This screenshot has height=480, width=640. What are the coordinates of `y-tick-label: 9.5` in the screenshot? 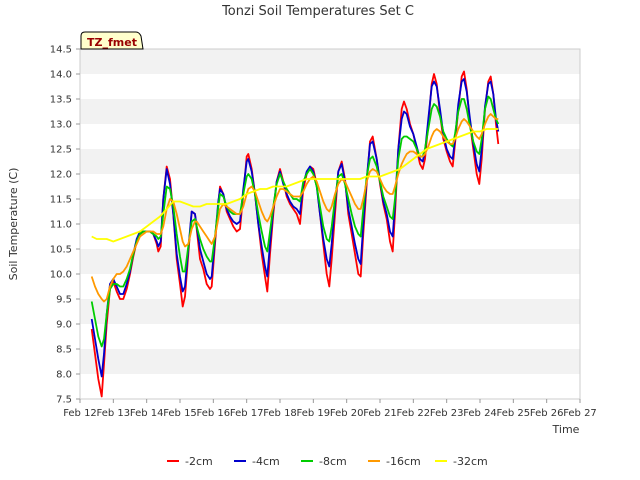 It's located at (64, 300).